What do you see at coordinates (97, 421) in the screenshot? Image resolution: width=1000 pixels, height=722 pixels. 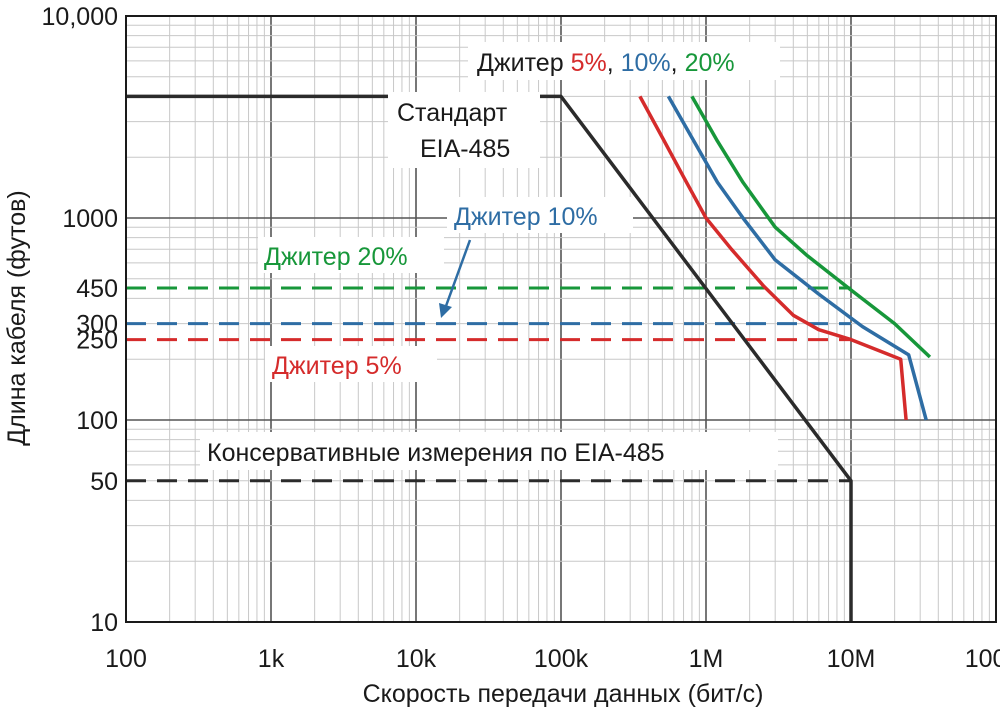 I see `y-tick-label: 100` at bounding box center [97, 421].